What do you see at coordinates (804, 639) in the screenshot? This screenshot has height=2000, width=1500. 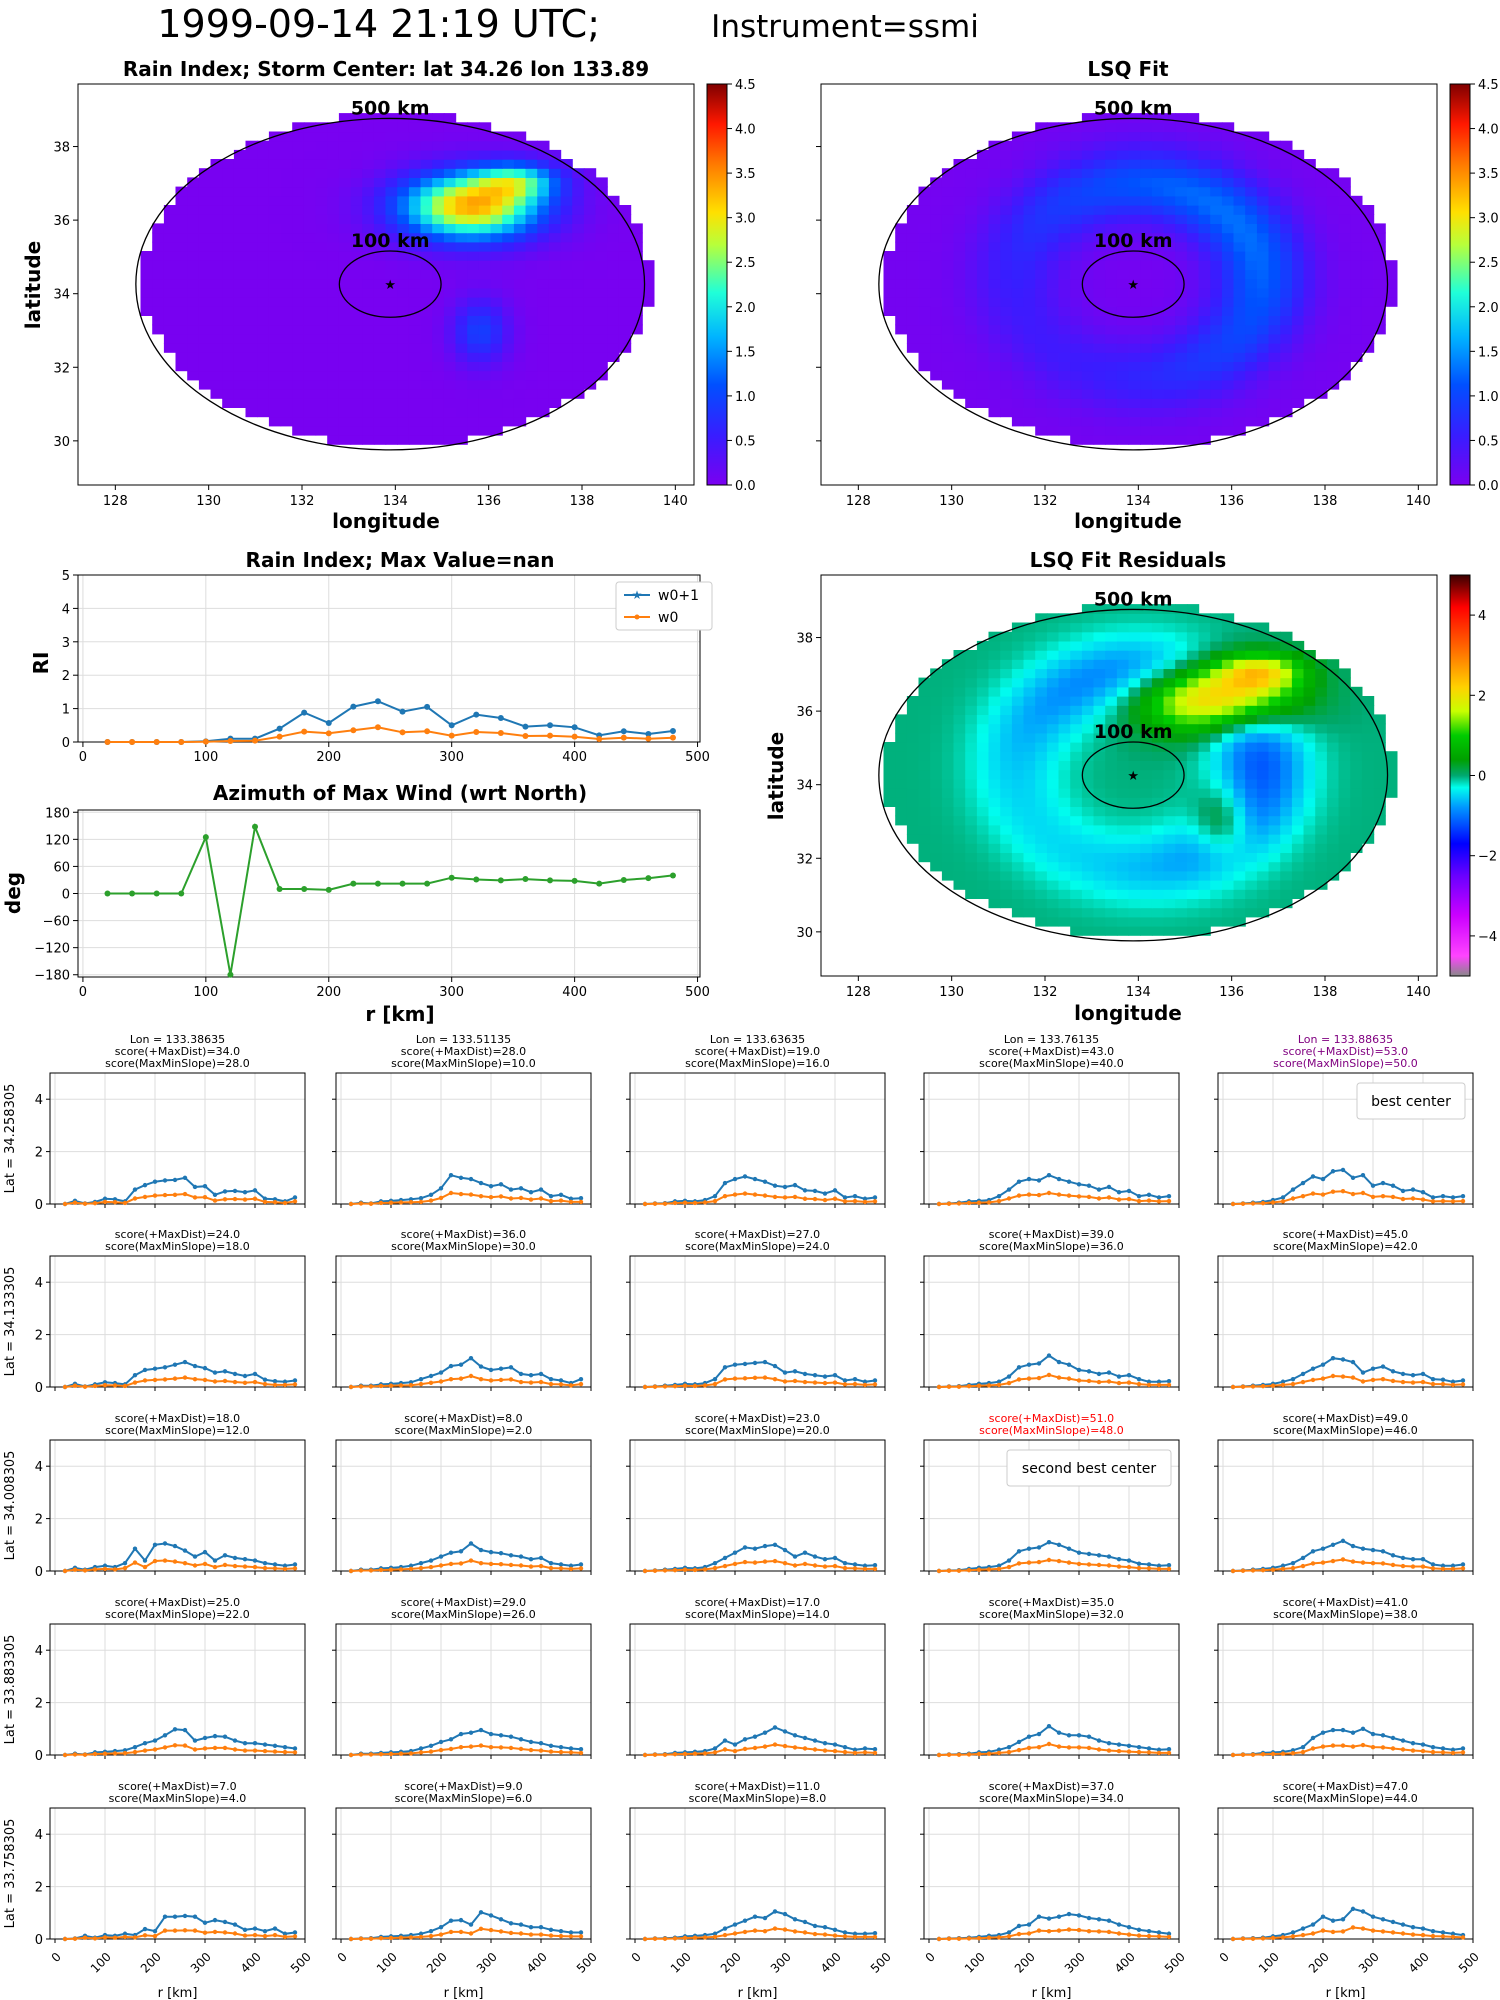 I see `map-y-tick-label: 38` at bounding box center [804, 639].